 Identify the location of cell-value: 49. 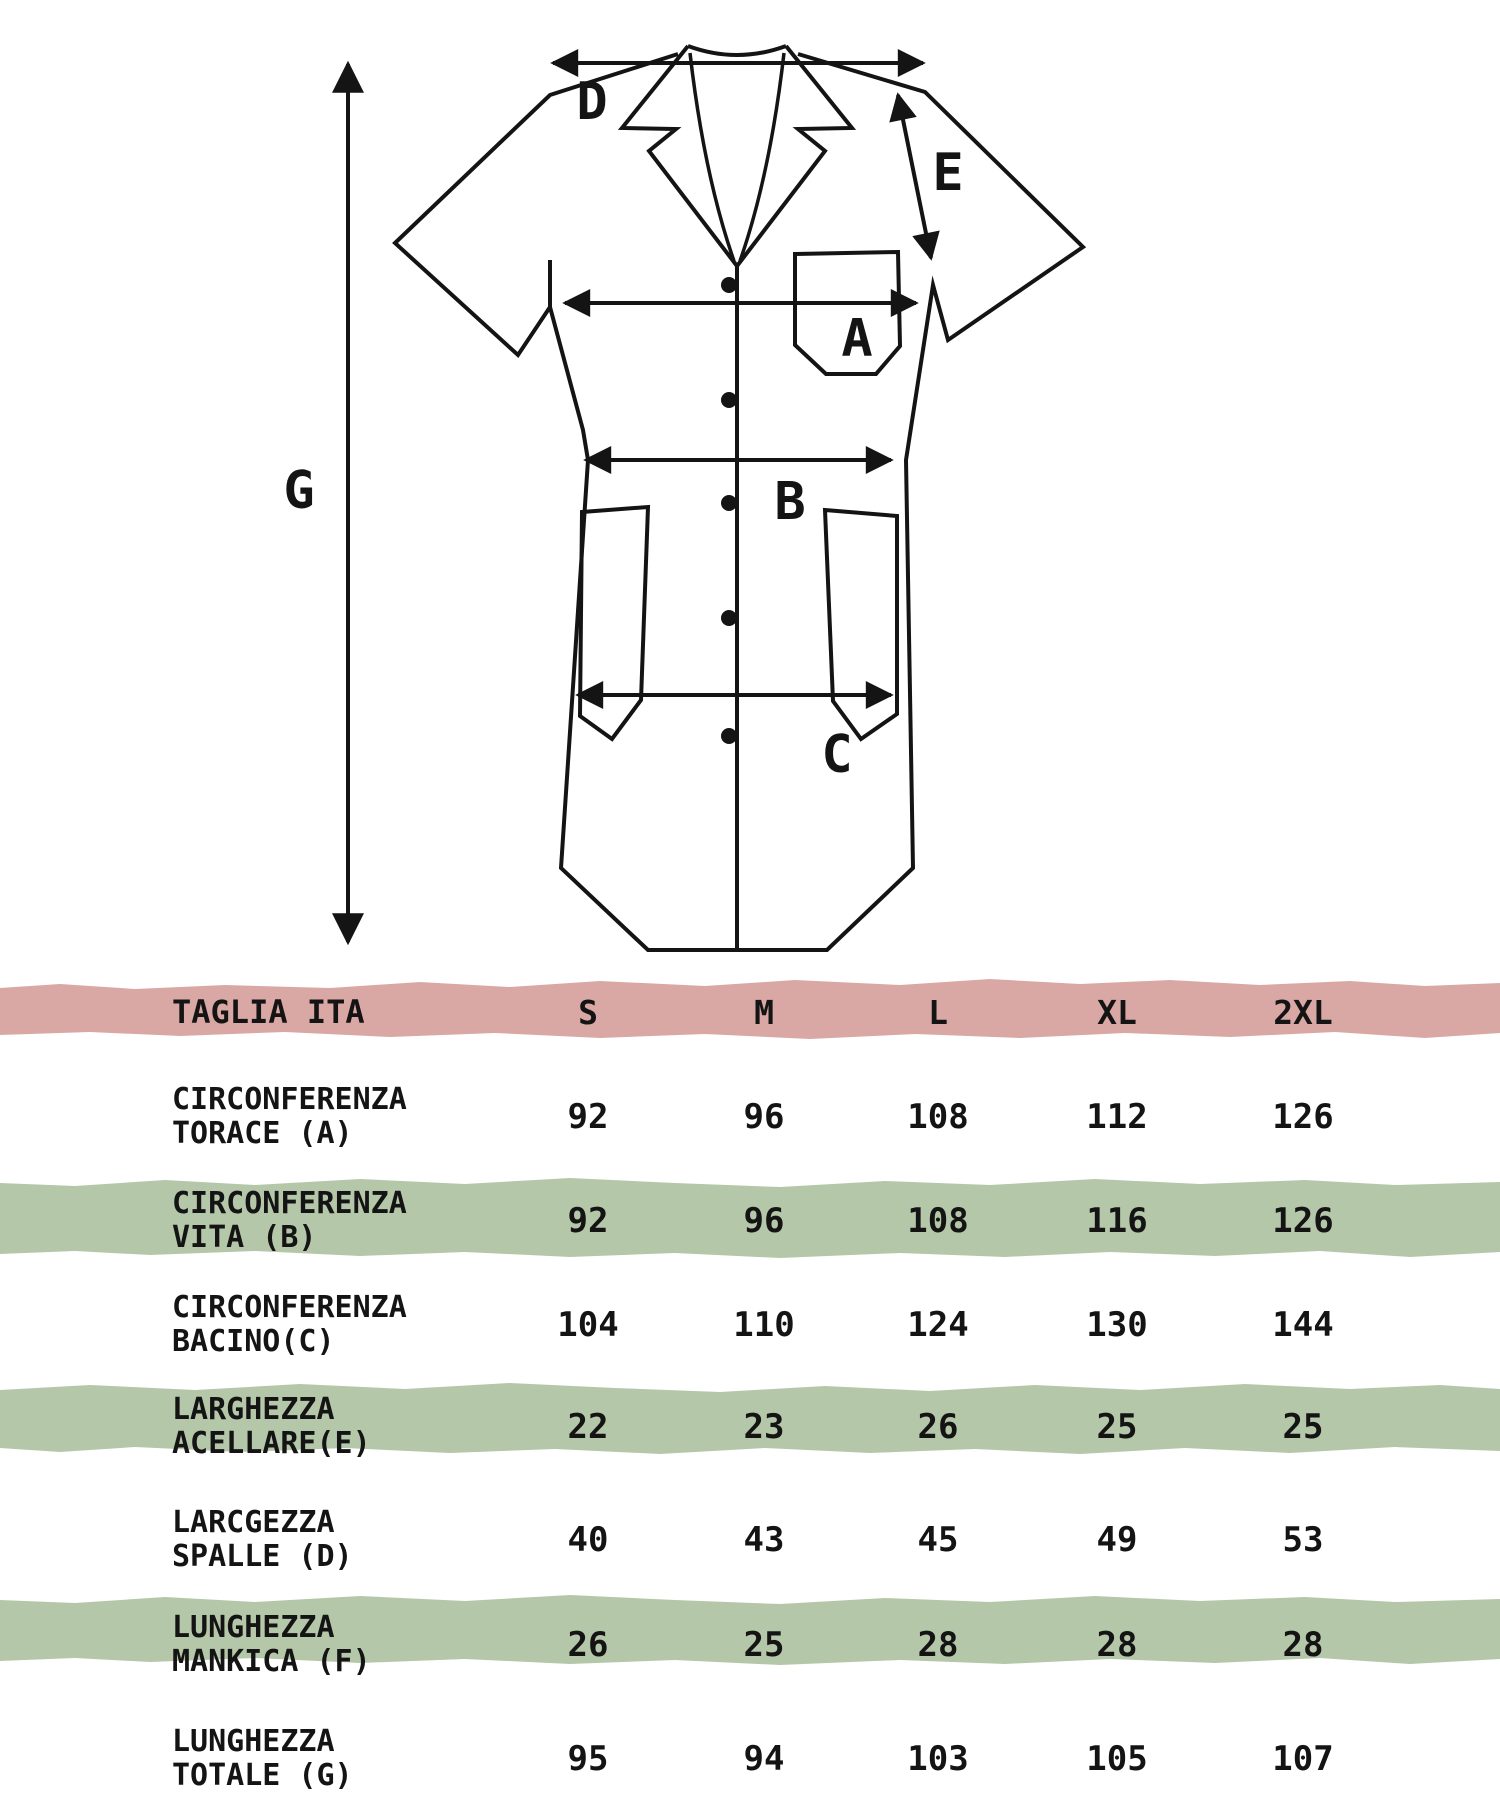
(1117, 1540).